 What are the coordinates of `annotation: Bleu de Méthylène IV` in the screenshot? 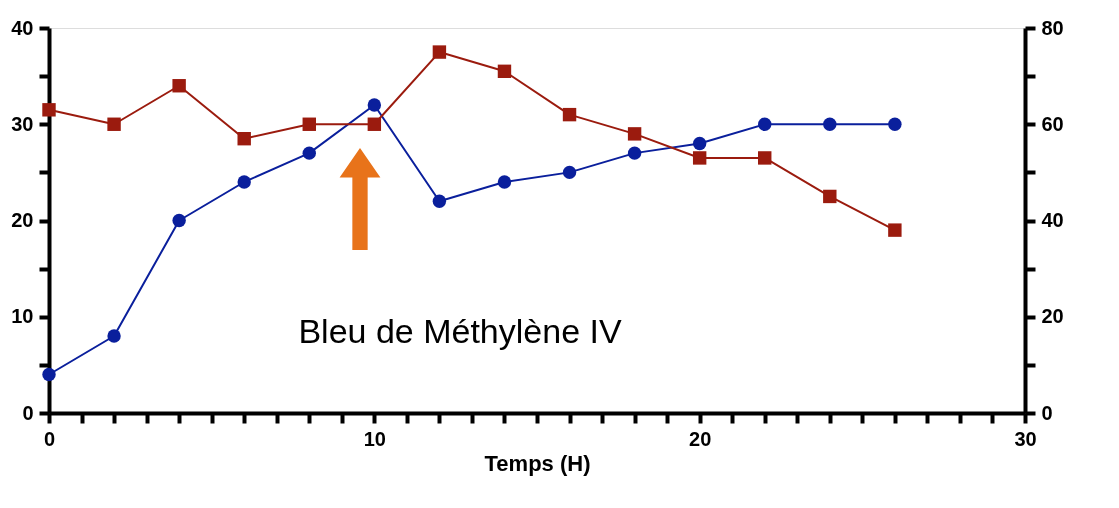 It's located at (460, 331).